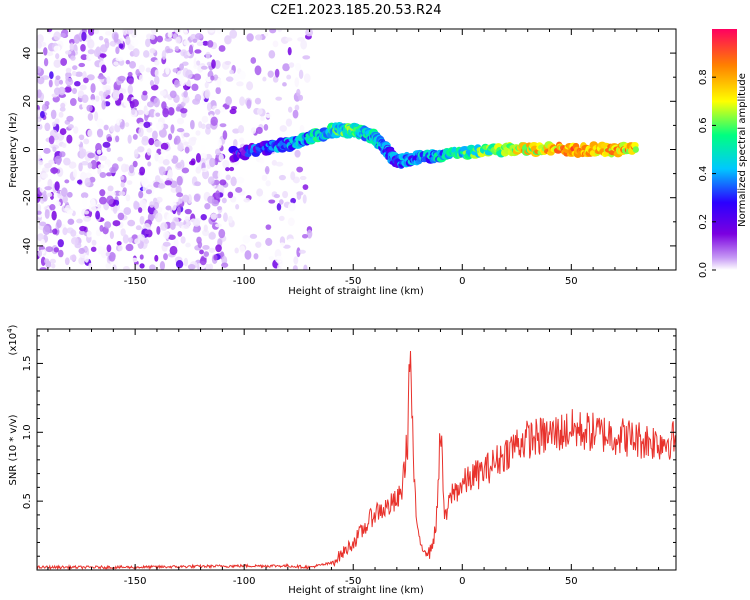 The height and width of the screenshot is (600, 750). What do you see at coordinates (462, 281) in the screenshot?
I see `x-tick-label: 0` at bounding box center [462, 281].